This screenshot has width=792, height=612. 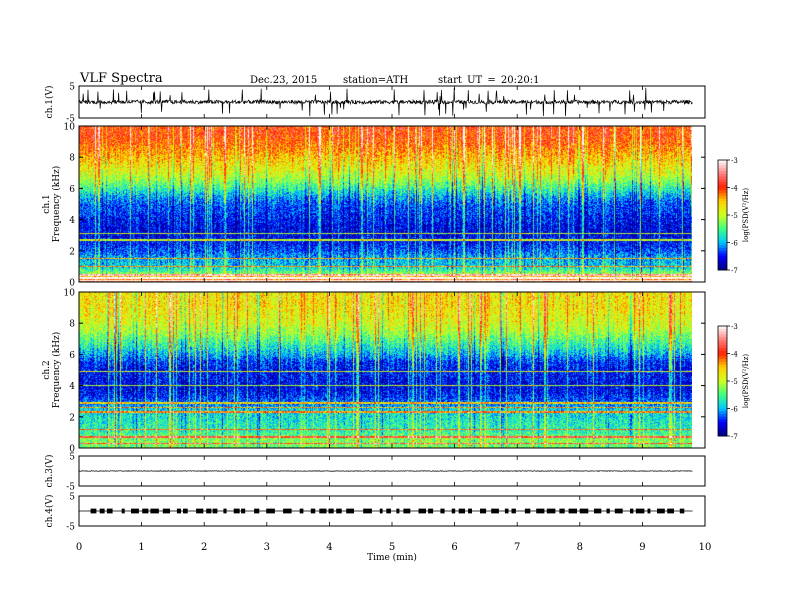 I want to click on date-label: Dec.23, 2015, so click(x=284, y=80).